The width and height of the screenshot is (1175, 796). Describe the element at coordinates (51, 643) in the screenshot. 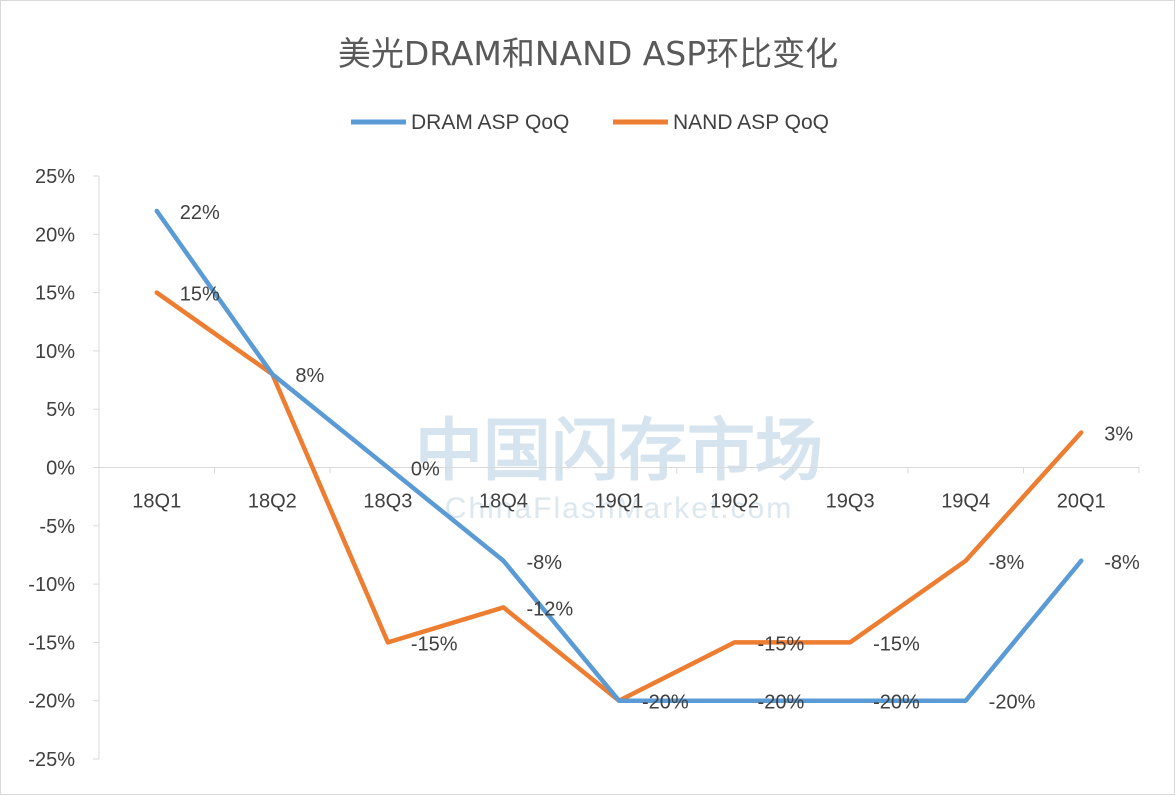

I see `y-tick-label: -15%` at that location.